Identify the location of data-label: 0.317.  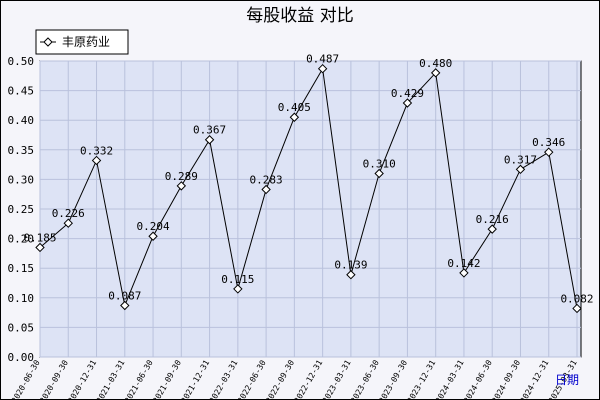
(520, 159).